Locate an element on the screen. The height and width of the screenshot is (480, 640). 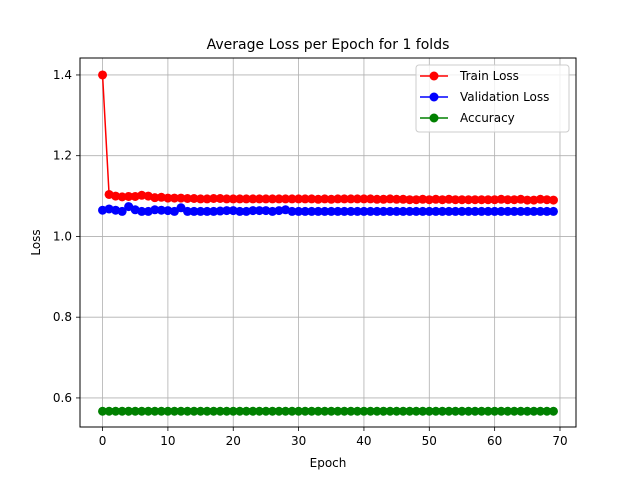
y-tick-label: 1.4 is located at coordinates (62, 75).